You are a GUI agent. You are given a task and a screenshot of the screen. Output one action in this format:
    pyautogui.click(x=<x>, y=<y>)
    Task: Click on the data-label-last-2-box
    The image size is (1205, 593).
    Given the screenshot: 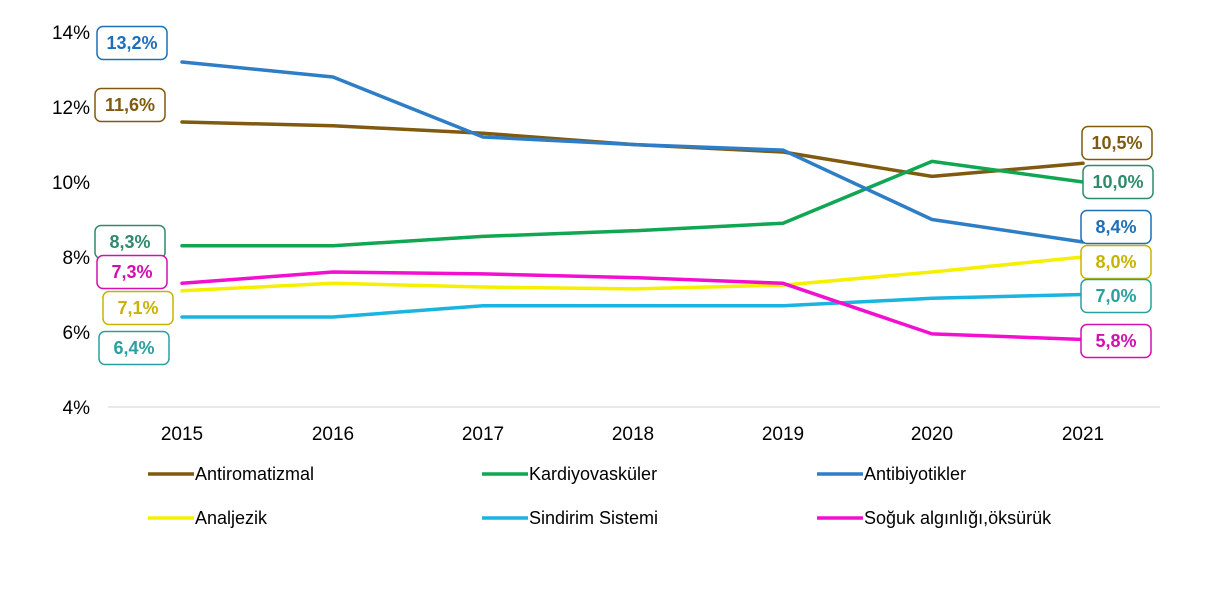 What is the action you would take?
    pyautogui.click(x=1116, y=227)
    